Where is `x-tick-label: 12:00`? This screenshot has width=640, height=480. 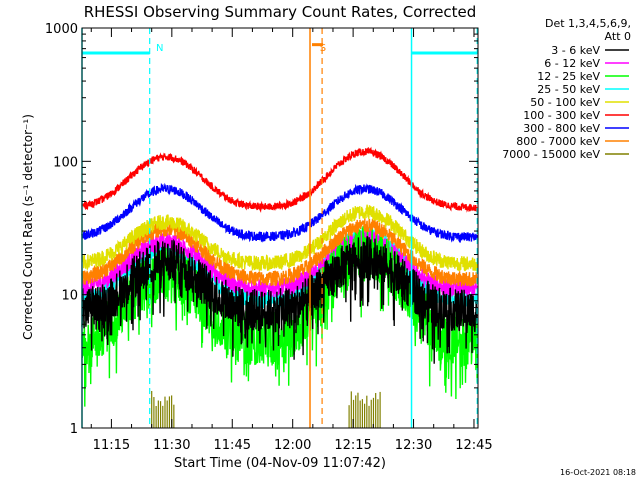 x-tick-label: 12:00 is located at coordinates (292, 445).